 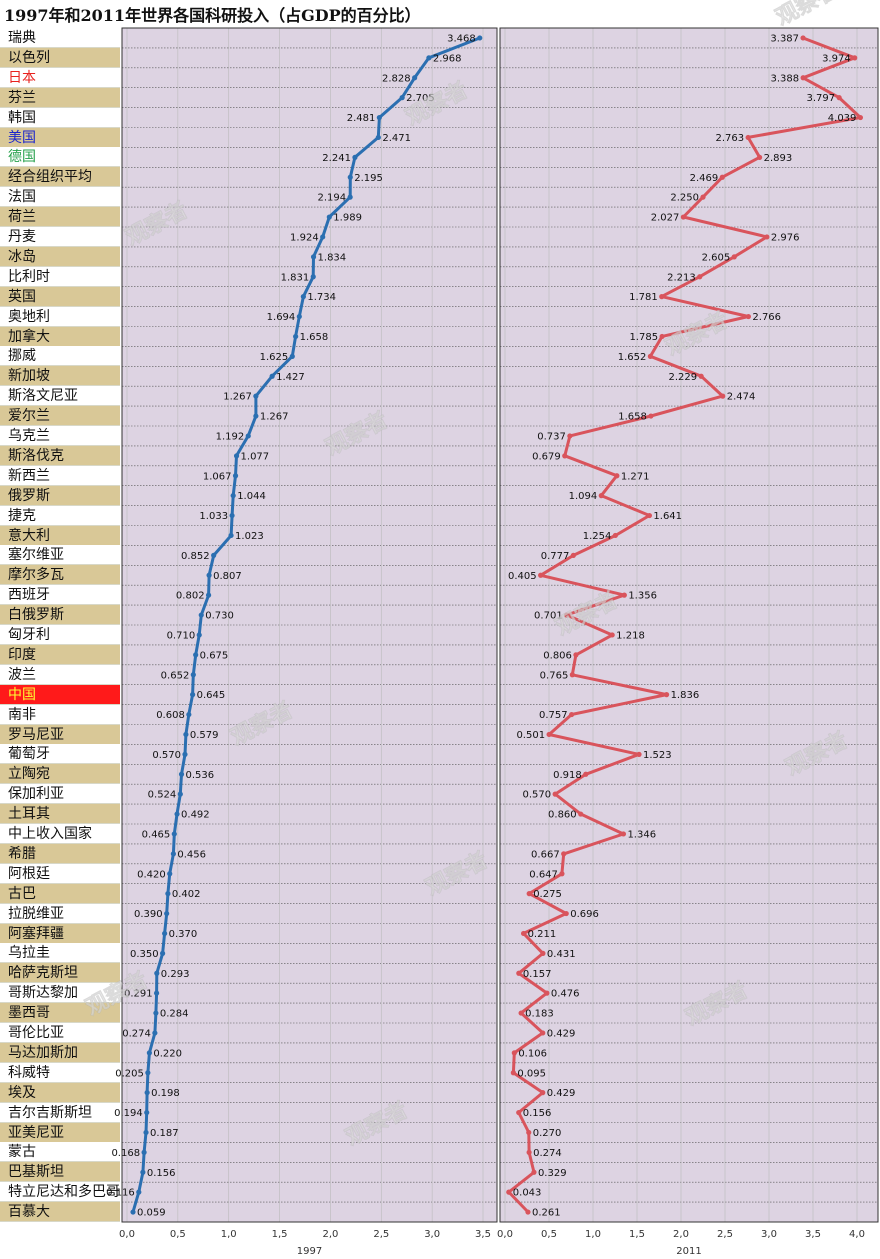 What do you see at coordinates (684, 198) in the screenshot?
I see `data-label: 2.250` at bounding box center [684, 198].